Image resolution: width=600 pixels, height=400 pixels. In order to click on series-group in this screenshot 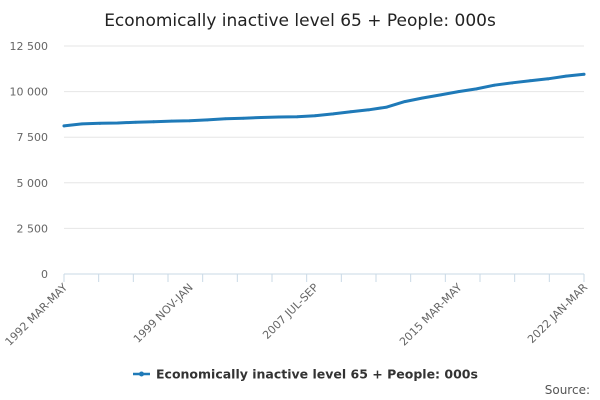, I will do `click(324, 100)`.